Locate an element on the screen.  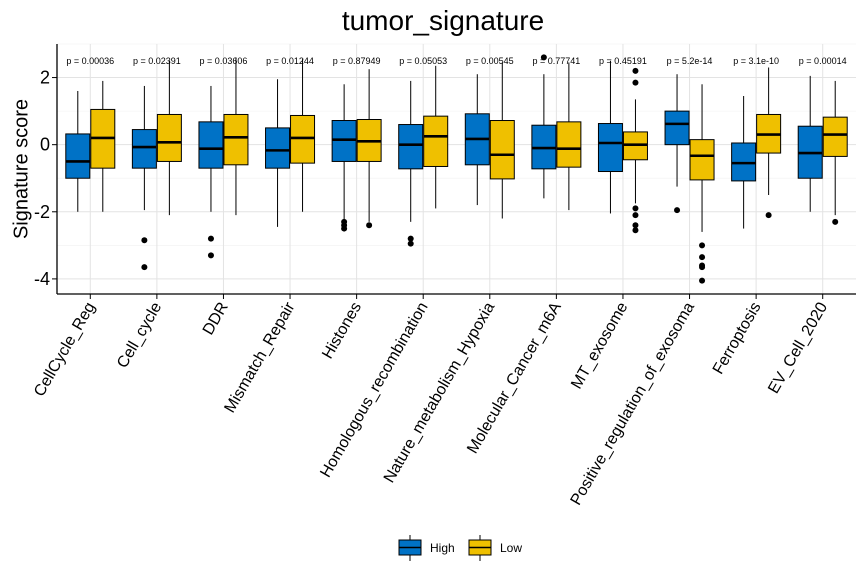
x-tick-label: Mismatch_Repair is located at coordinates (260, 357).